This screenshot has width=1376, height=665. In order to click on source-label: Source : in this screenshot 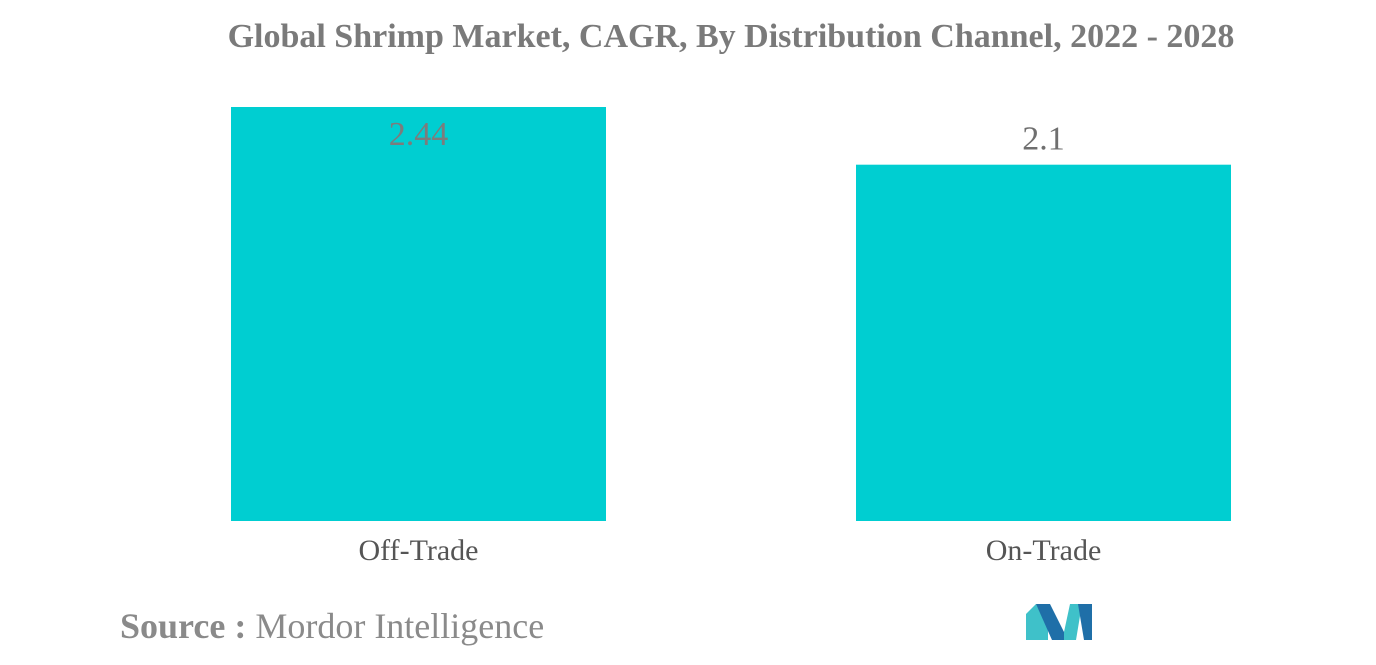, I will do `click(183, 626)`.